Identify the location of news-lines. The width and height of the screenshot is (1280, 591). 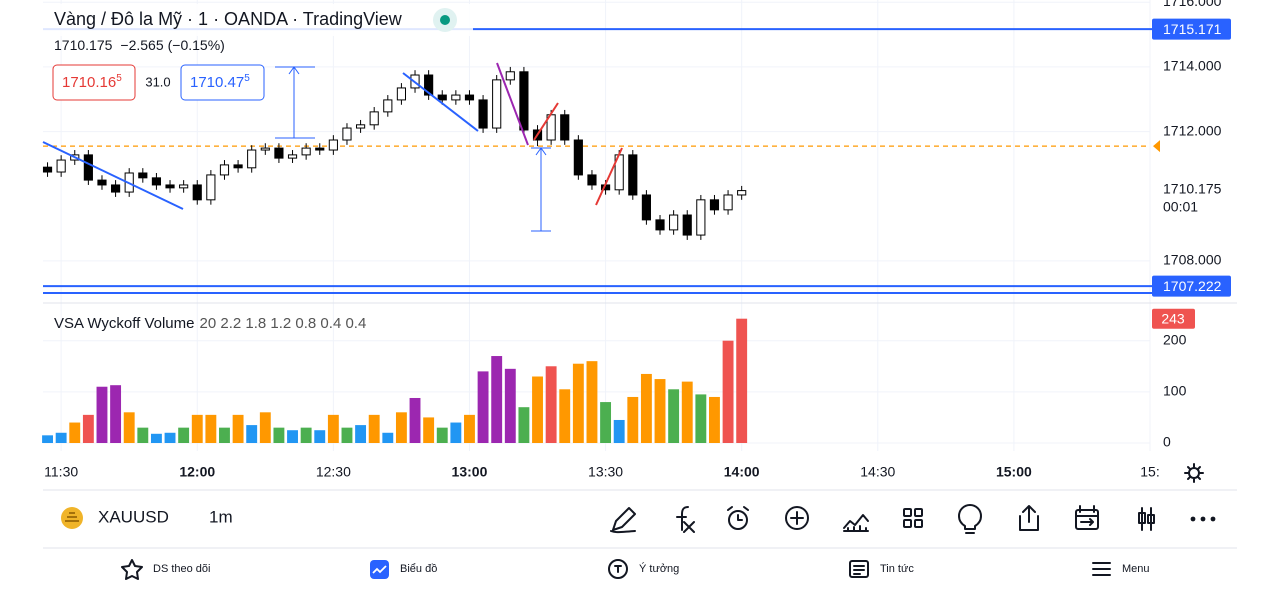
(859, 570).